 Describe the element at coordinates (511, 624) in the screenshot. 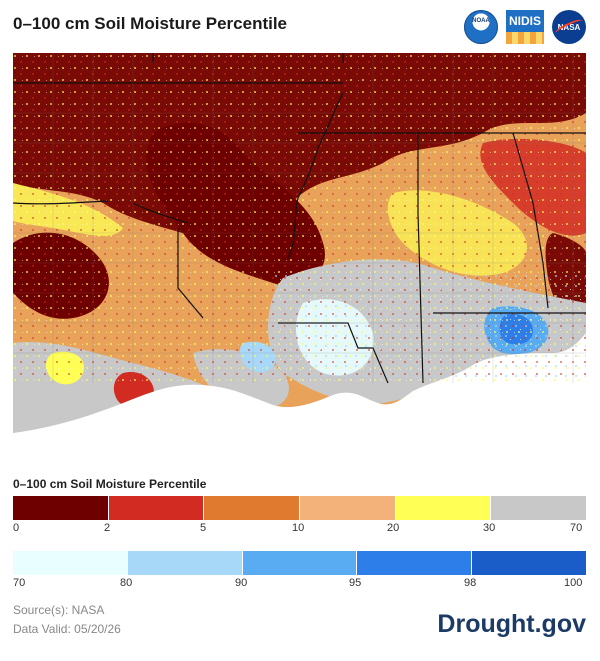

I see `drought-gov-logo: Drought.gov` at that location.